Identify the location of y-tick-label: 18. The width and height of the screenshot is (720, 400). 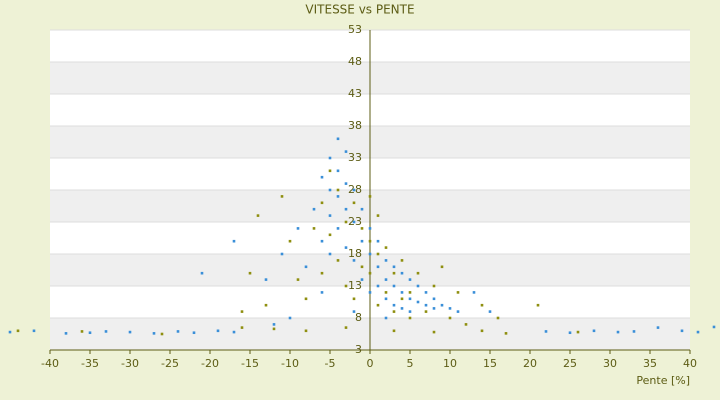
(355, 253).